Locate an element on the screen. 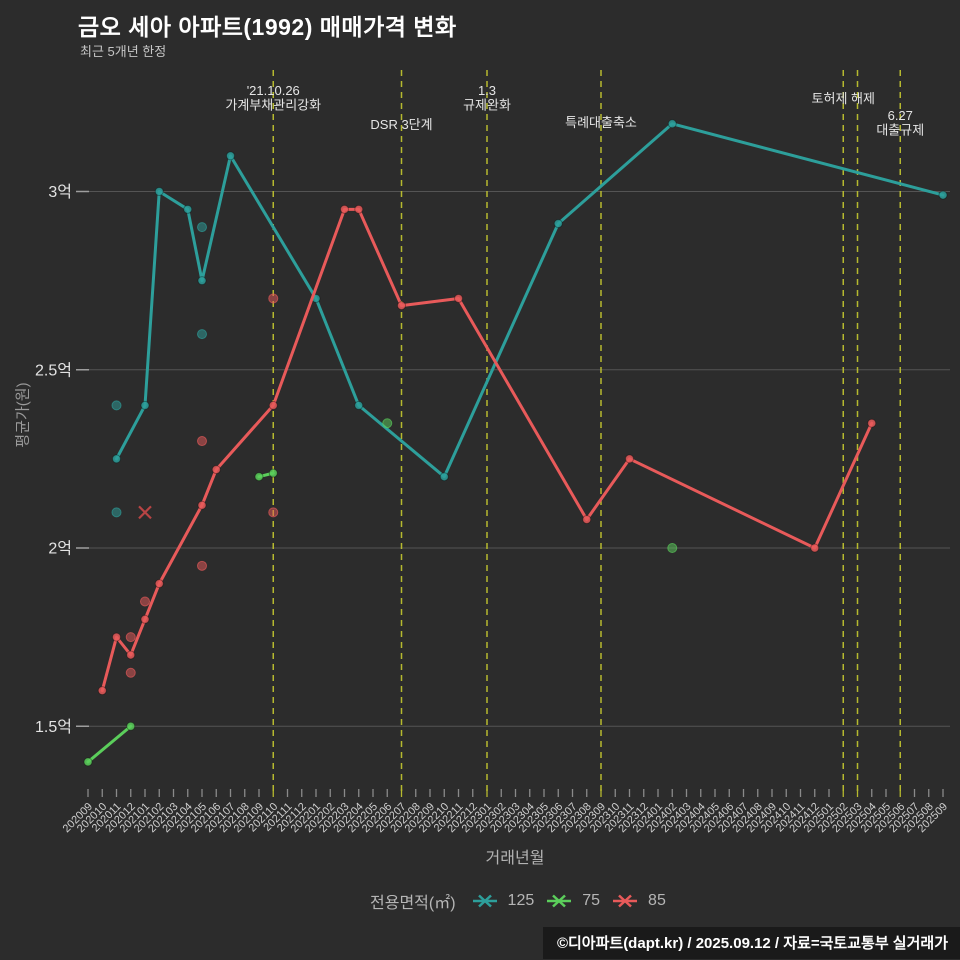 This screenshot has height=960, width=960. event-label: 6.27 is located at coordinates (900, 115).